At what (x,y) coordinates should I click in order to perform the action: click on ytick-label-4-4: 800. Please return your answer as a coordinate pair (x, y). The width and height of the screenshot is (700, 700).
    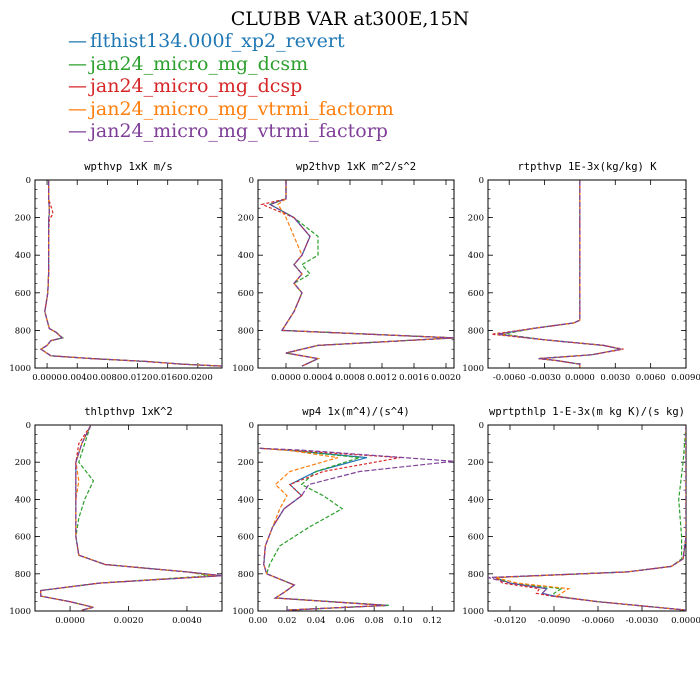
    Looking at the image, I should click on (246, 575).